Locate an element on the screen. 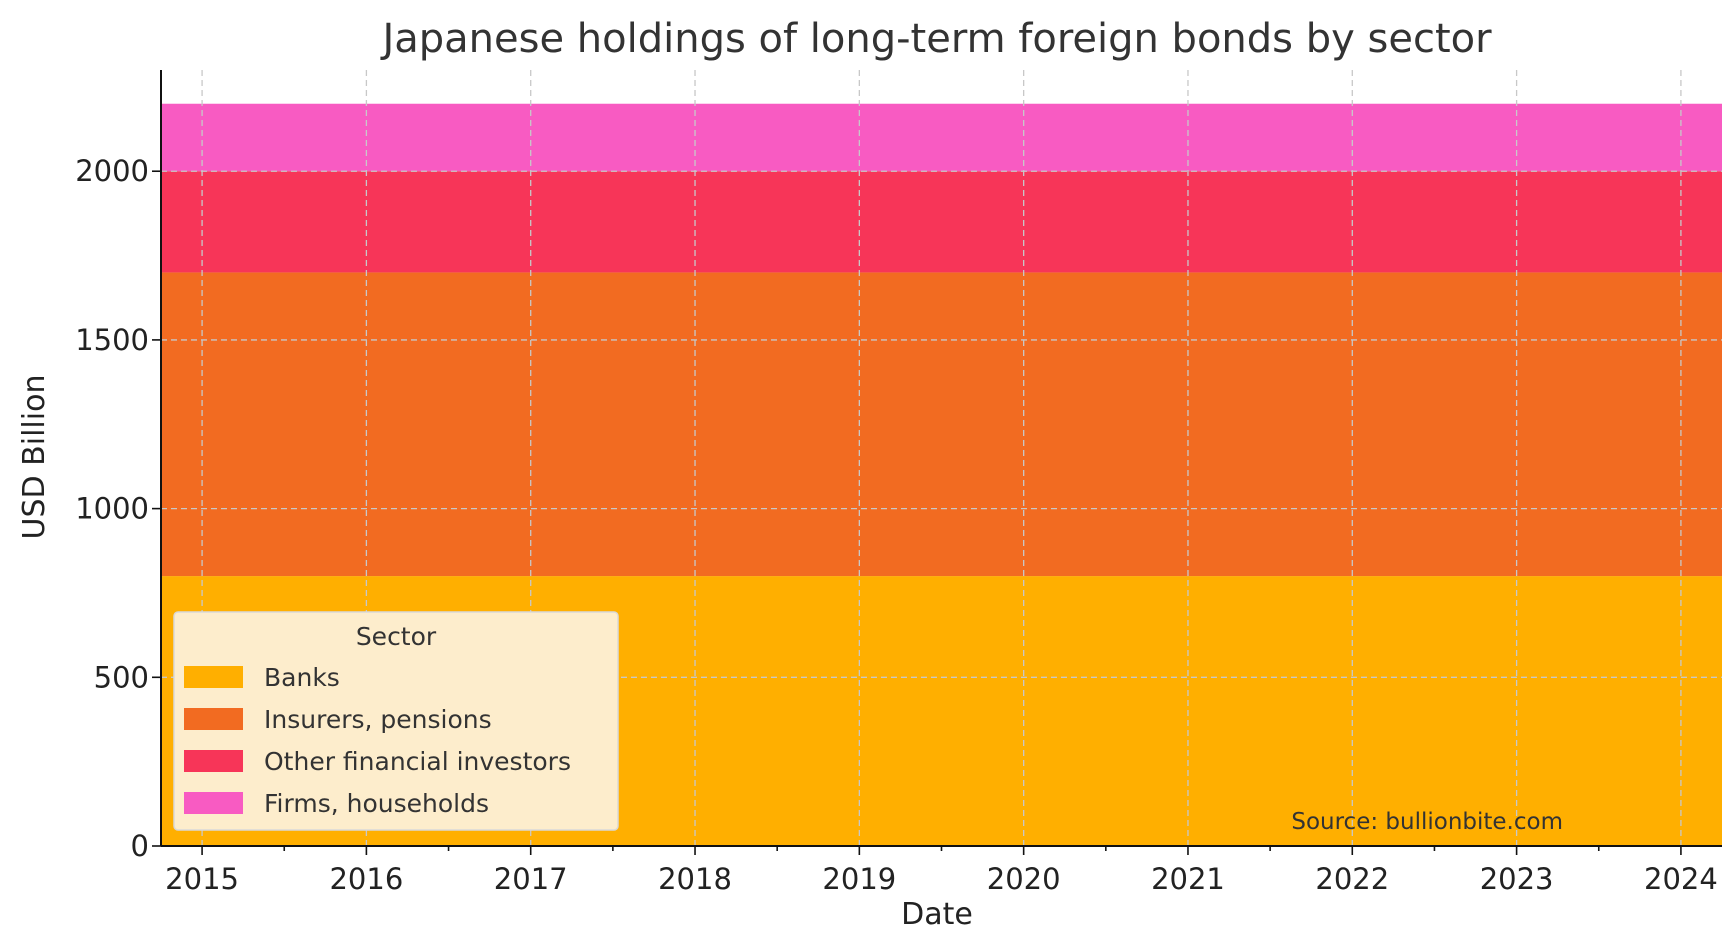  x-axis-ticks: 2015 2016 2017 2018 2019 2020 2021 2022 2023 2024 is located at coordinates (941, 871).